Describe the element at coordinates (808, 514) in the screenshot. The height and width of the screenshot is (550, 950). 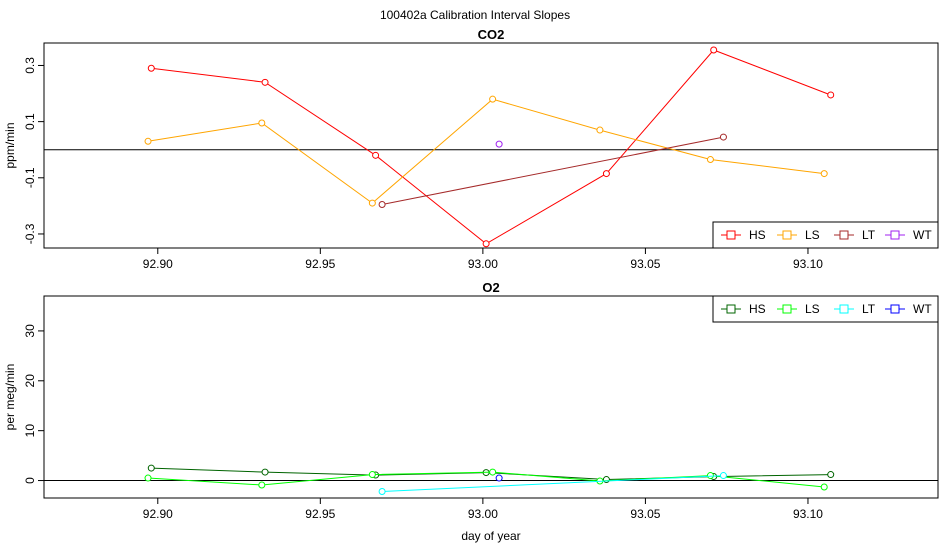
I see `panel2-xtick-label: 93.10` at that location.